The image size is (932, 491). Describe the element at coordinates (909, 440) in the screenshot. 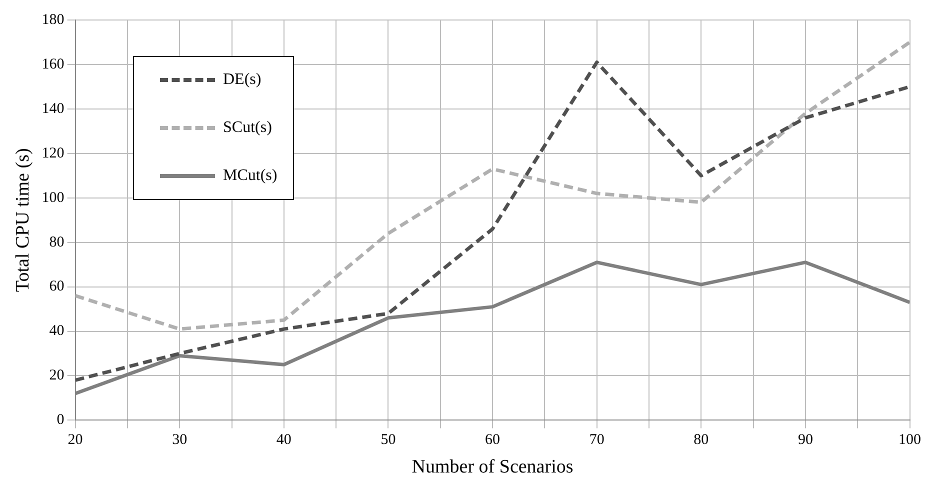

I see `x-tick-label: 100` at that location.